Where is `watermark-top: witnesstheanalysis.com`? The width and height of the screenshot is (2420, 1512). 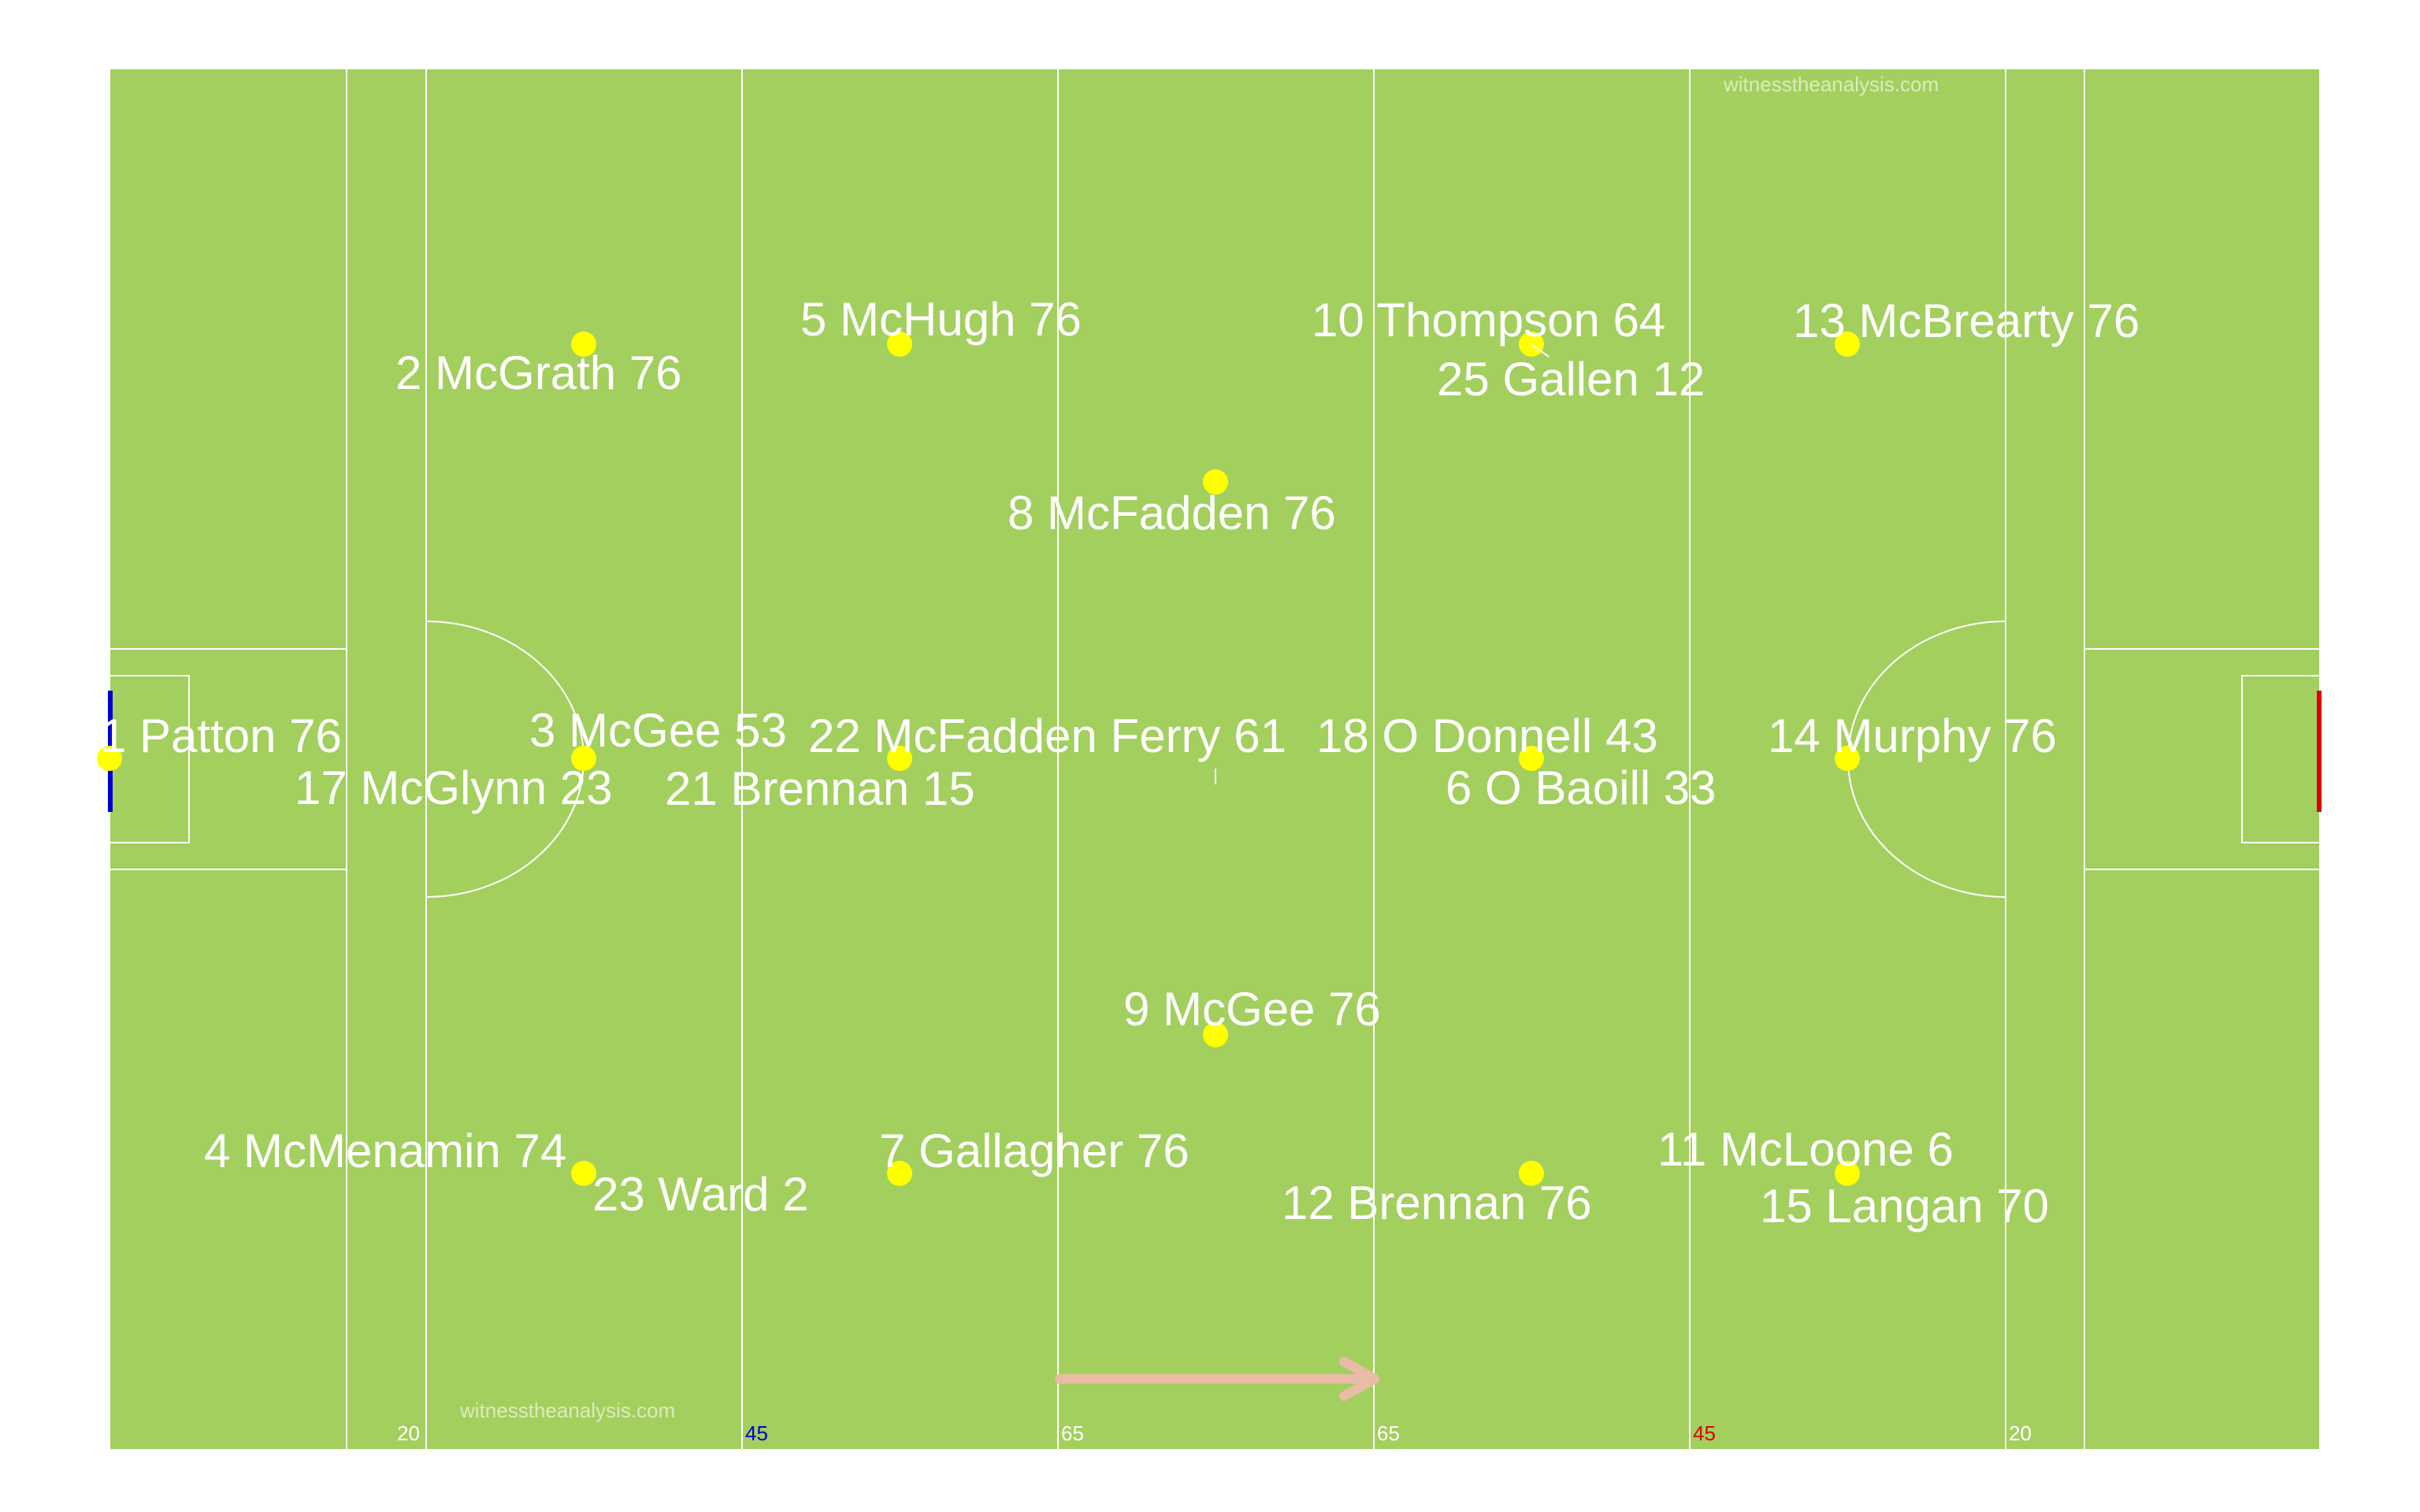
watermark-top: witnesstheanalysis.com is located at coordinates (1831, 84).